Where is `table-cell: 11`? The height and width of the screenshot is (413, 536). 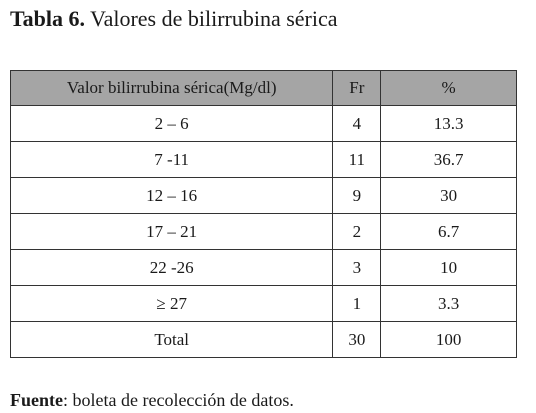
table-cell: 11 is located at coordinates (357, 159).